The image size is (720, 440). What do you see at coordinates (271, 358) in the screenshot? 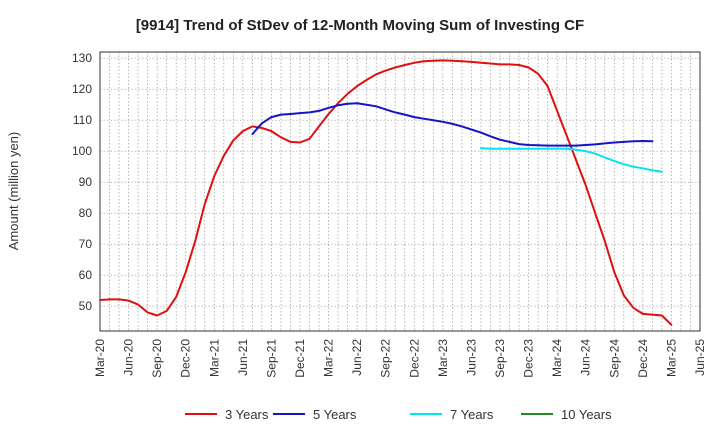
I see `x-tick-label: Sep-21` at bounding box center [271, 358].